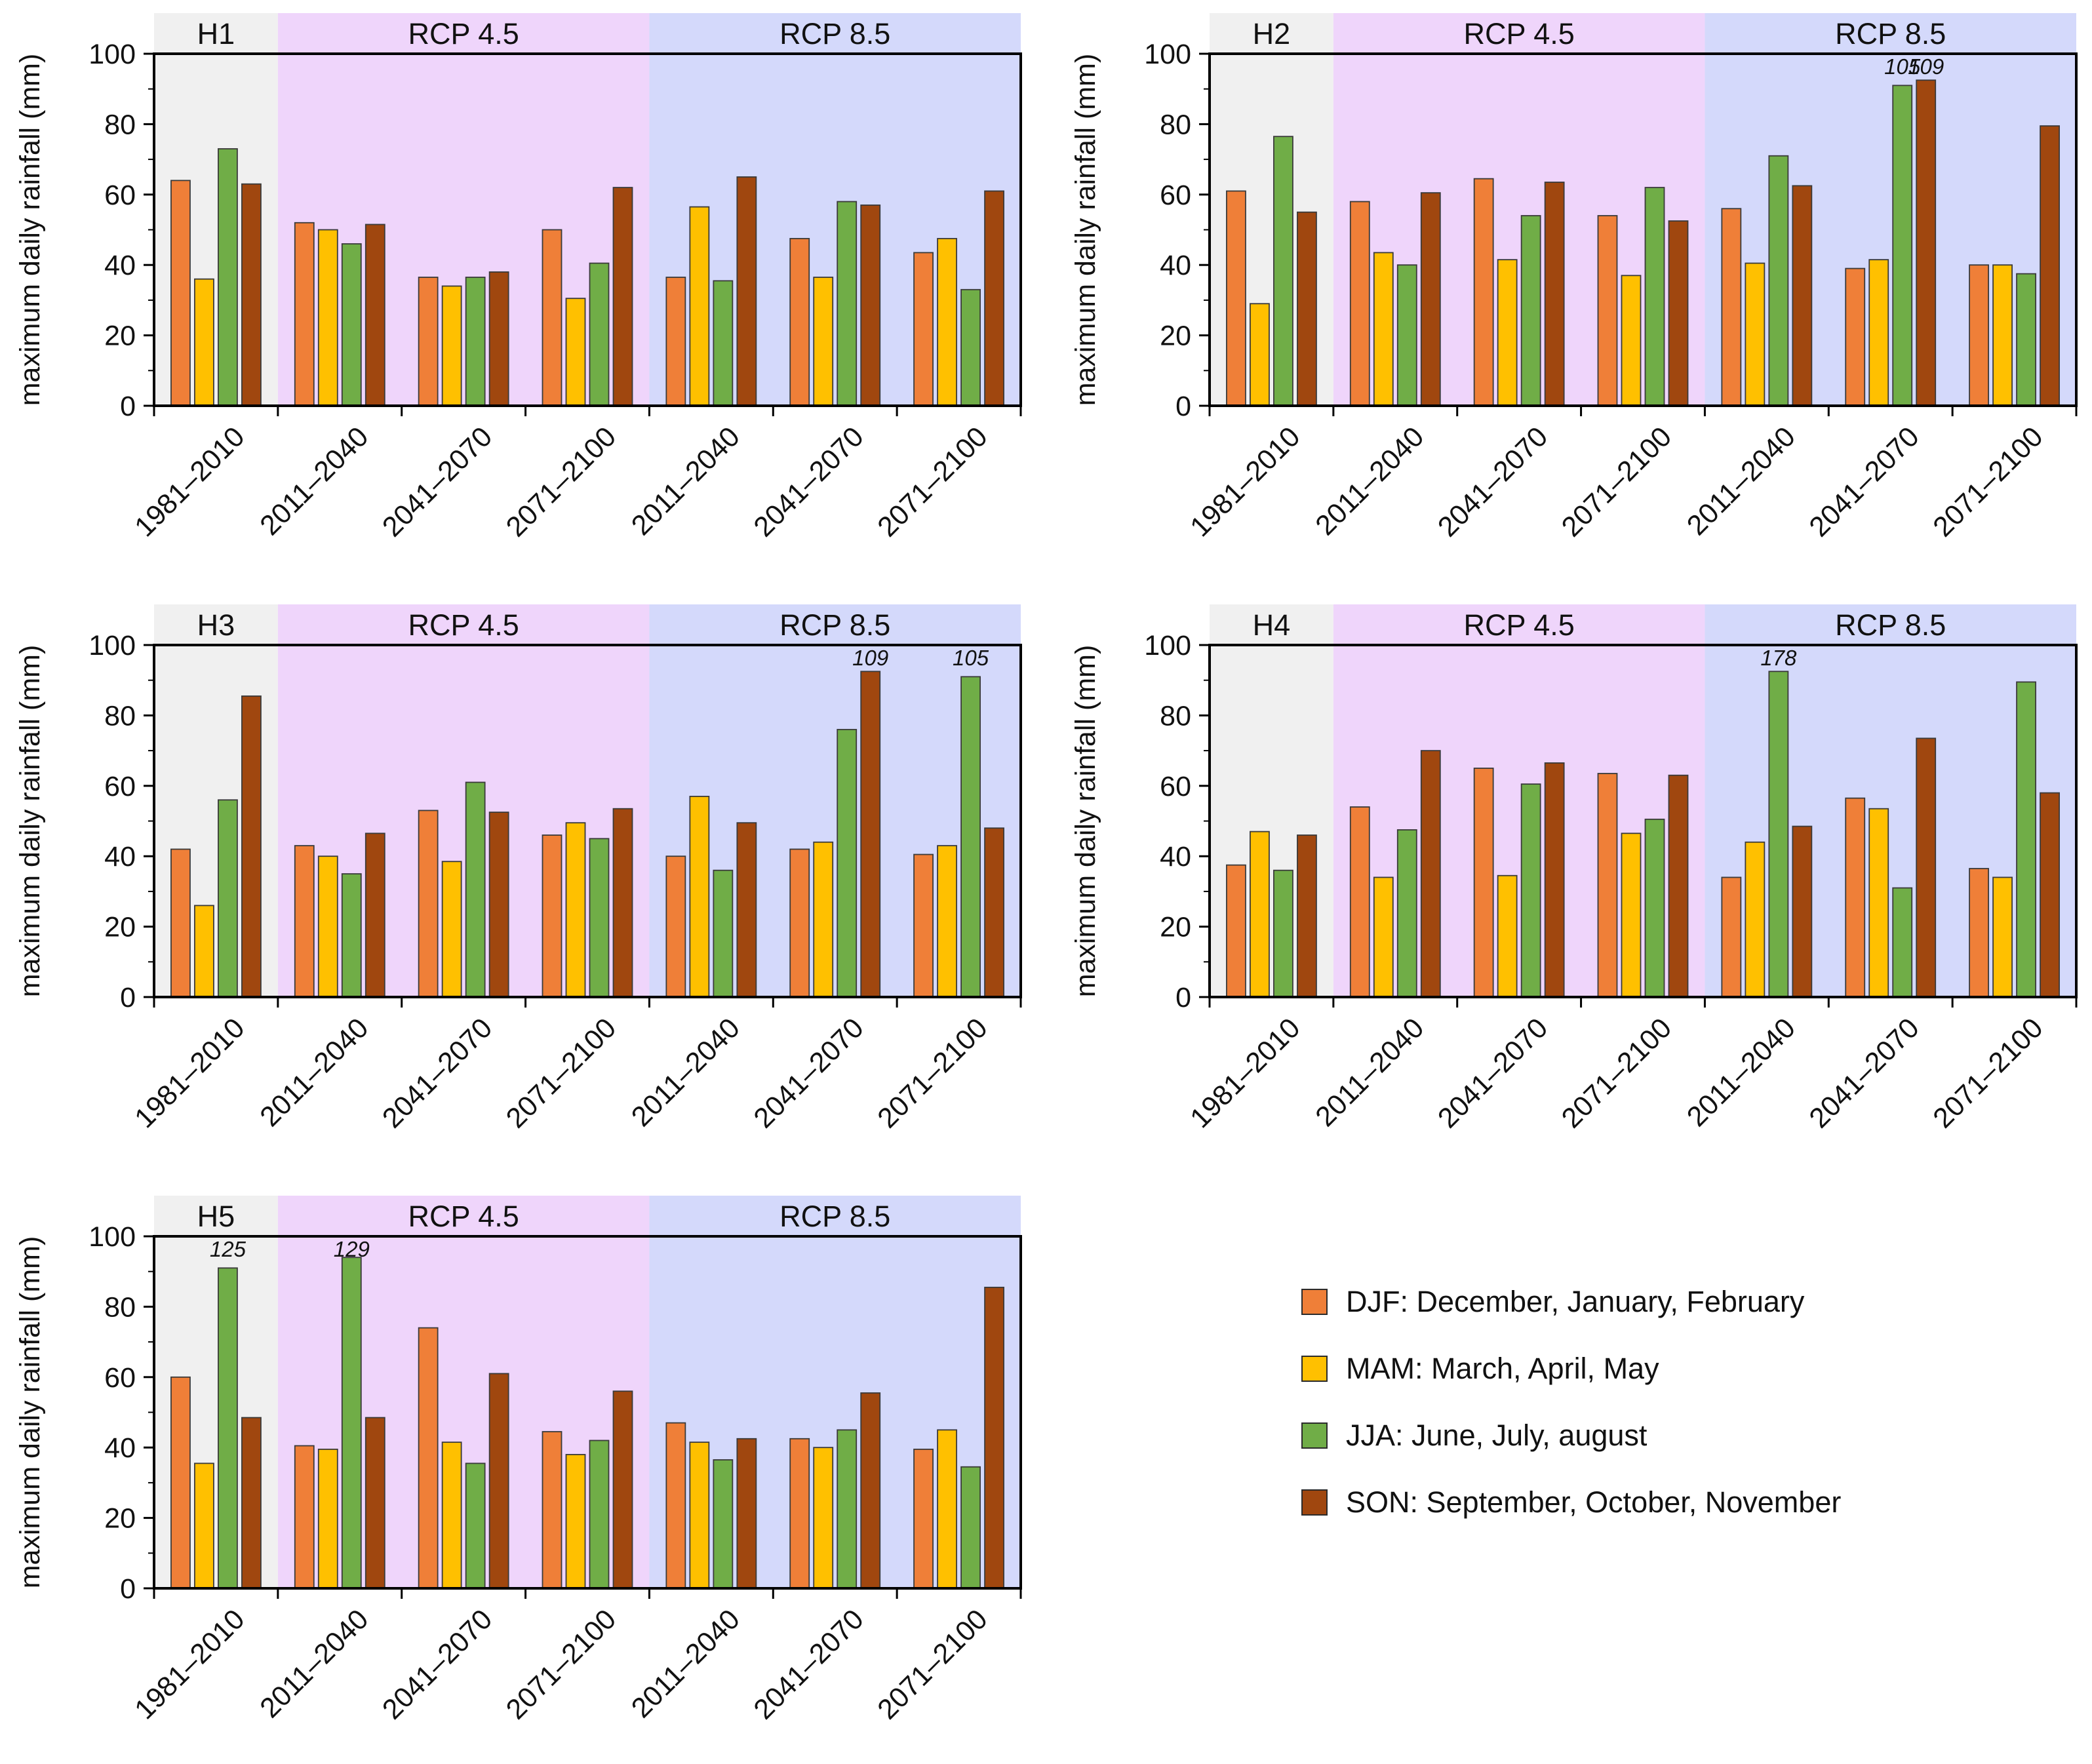  What do you see at coordinates (216, 33) in the screenshot?
I see `group-header-h1` at bounding box center [216, 33].